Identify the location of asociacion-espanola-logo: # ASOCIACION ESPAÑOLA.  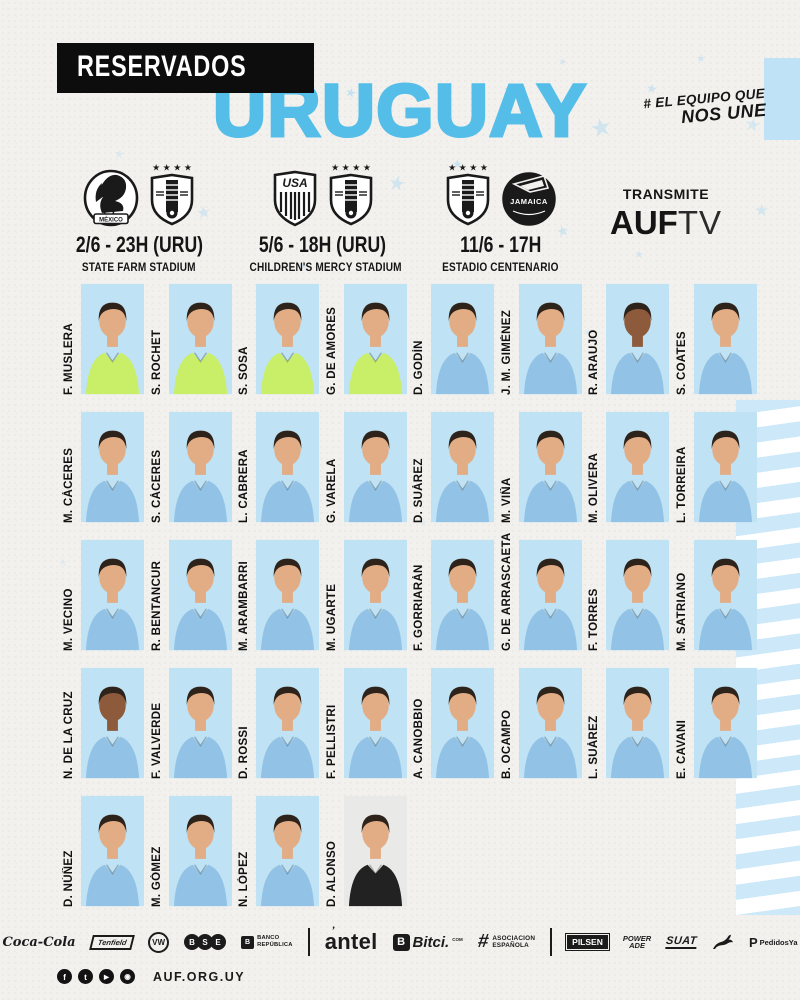
(506, 941).